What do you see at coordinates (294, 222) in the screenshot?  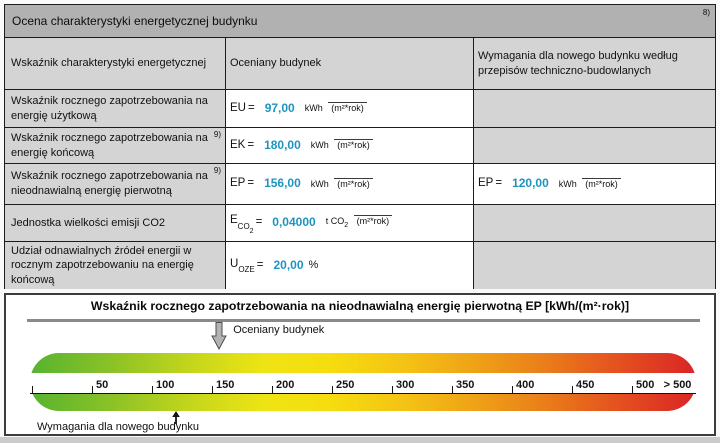 I see `co2-value: 0,04000` at bounding box center [294, 222].